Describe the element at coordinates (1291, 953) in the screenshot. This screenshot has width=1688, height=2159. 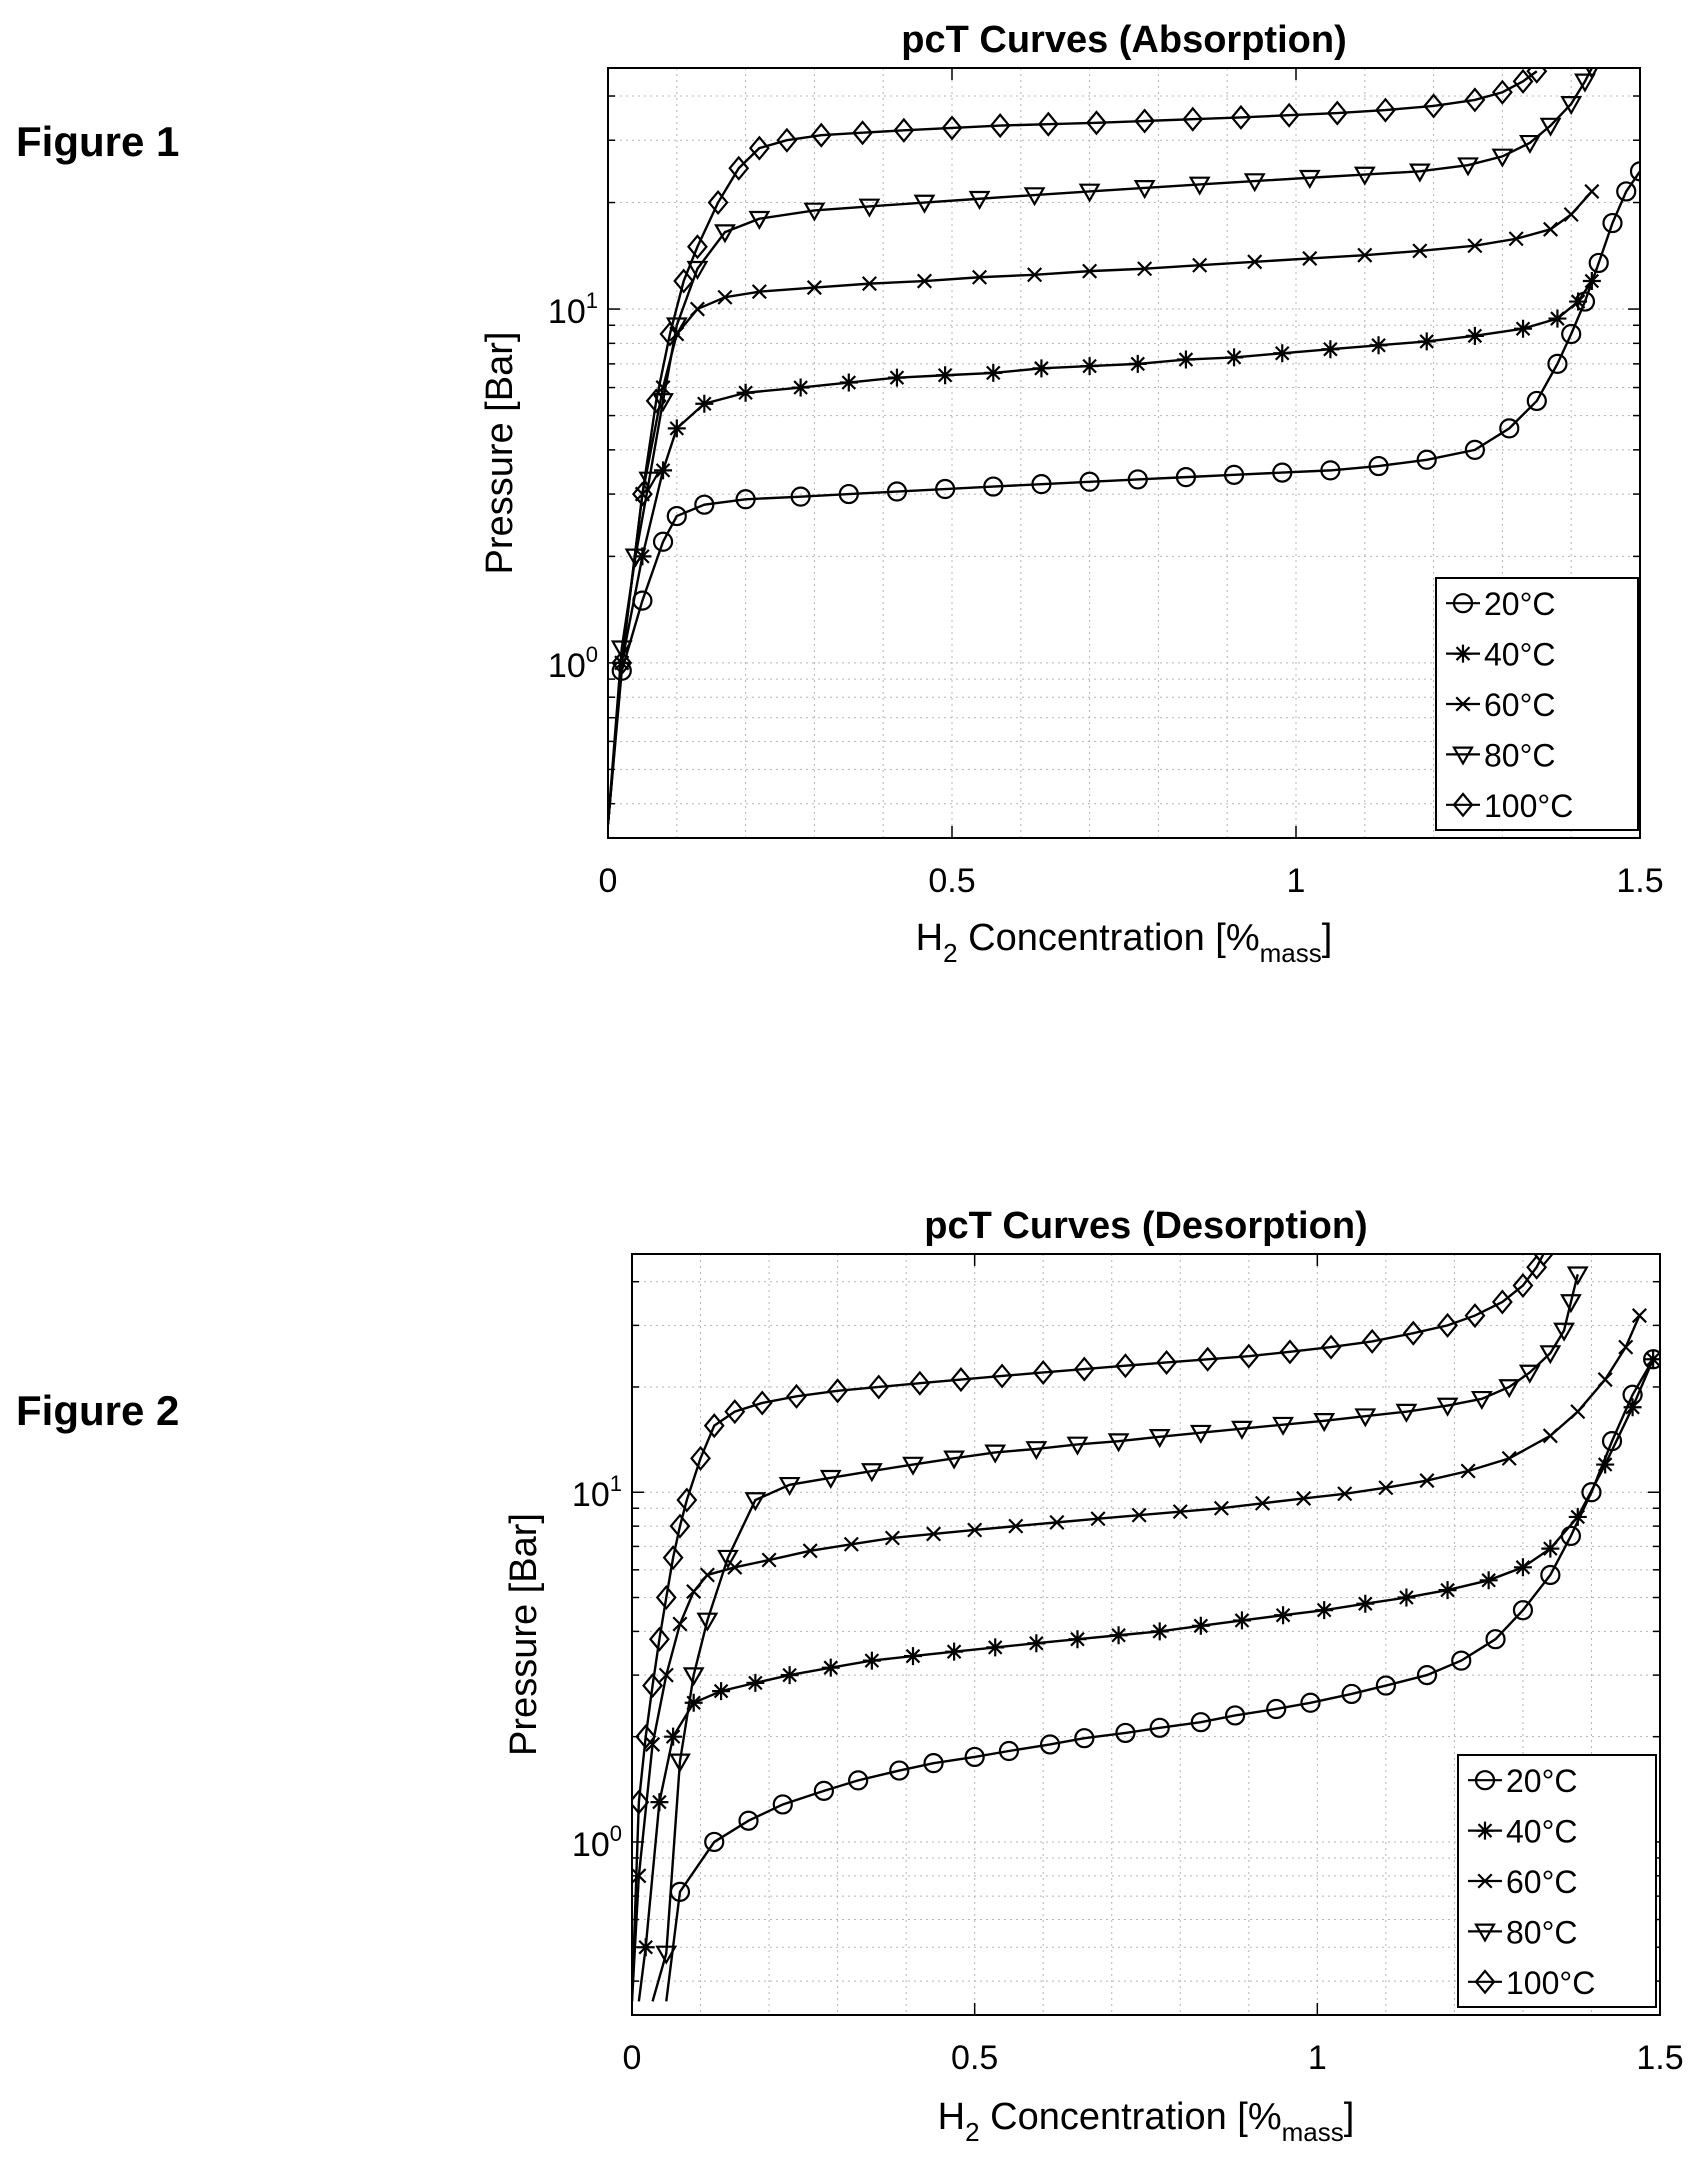
I see `x-axis-label-sub2: mass` at that location.